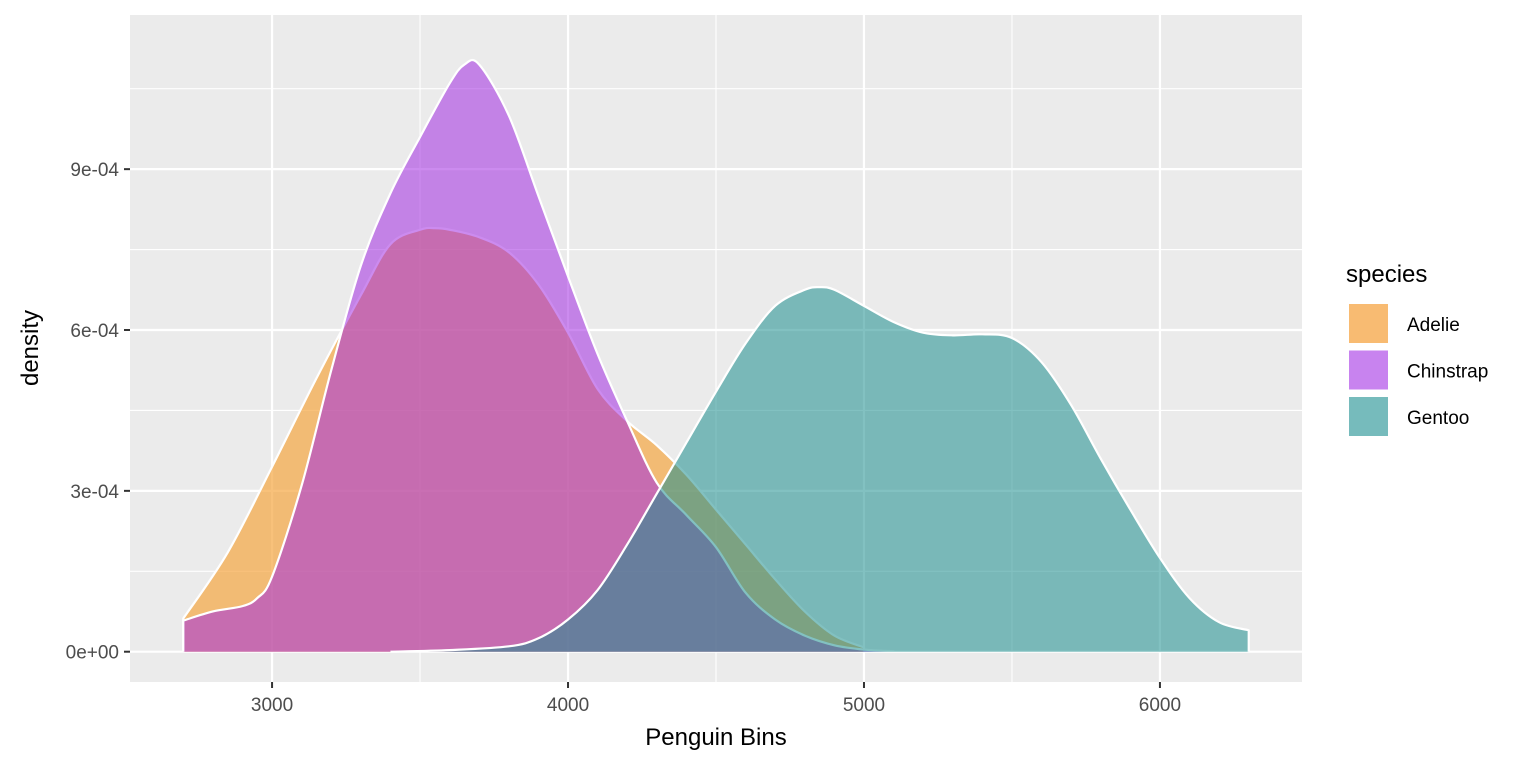 The image size is (1536, 768). Describe the element at coordinates (94, 492) in the screenshot. I see `y-tick-label: 3e-04` at that location.